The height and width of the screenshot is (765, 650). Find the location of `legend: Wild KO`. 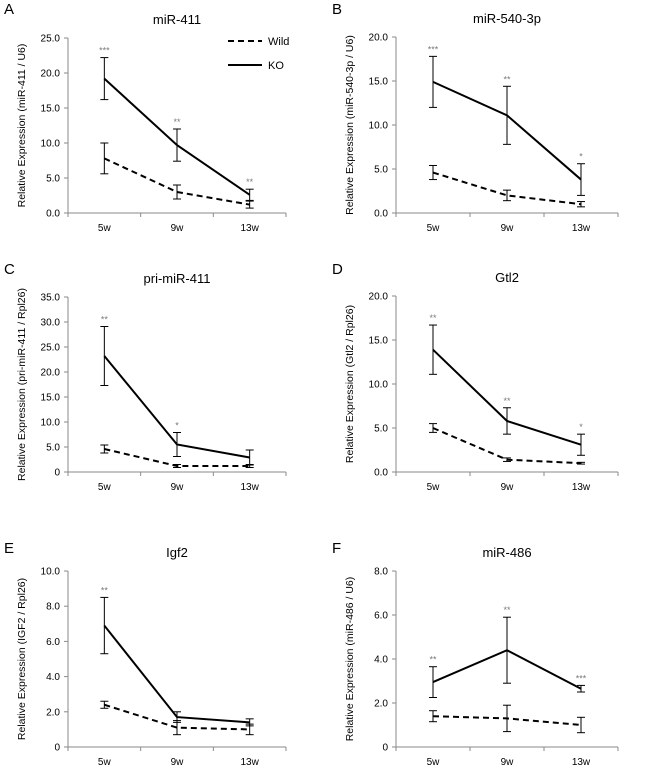

legend: Wild KO is located at coordinates (258, 54).